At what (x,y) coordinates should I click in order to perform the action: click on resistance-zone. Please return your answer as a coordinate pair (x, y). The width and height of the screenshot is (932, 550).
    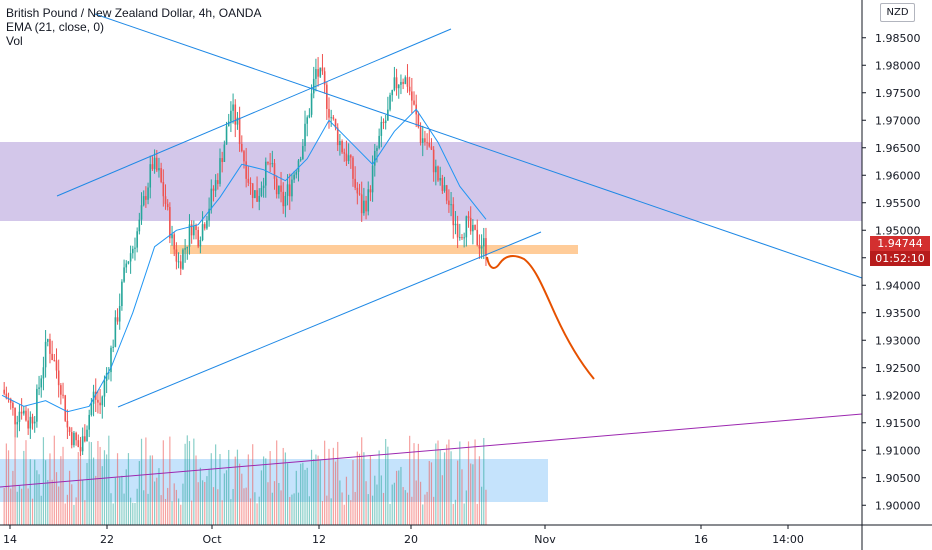
    Looking at the image, I should click on (431, 181).